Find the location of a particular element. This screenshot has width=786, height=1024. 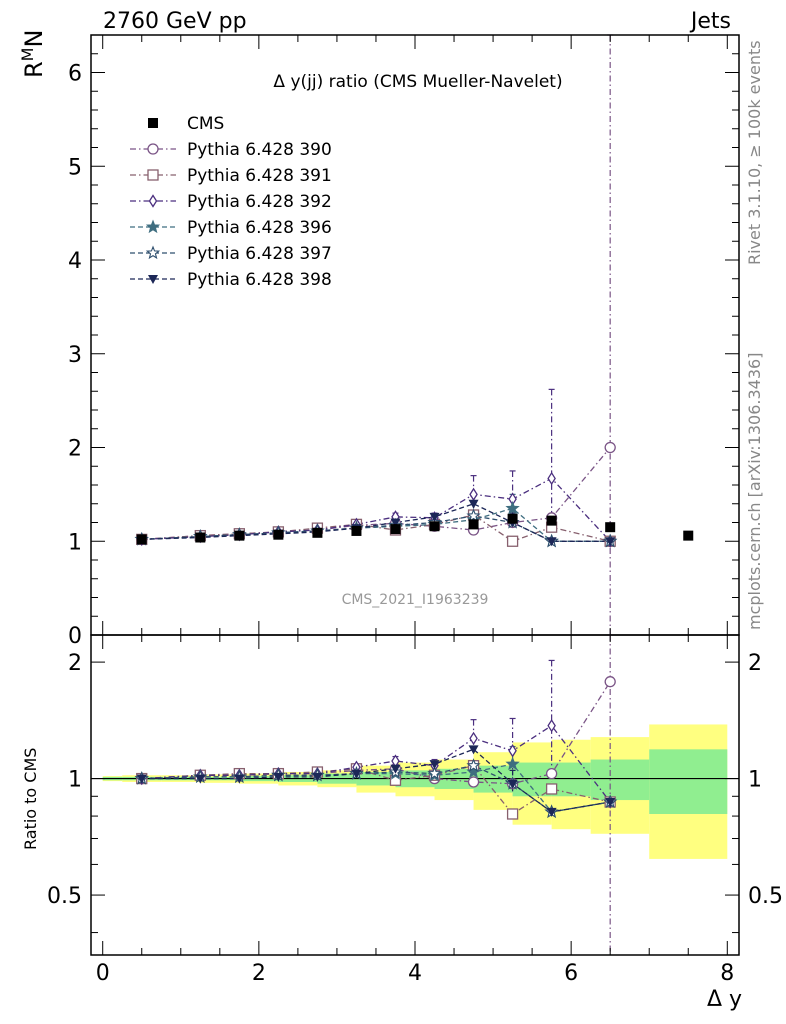

main-ytick-label: 2 is located at coordinates (75, 449).